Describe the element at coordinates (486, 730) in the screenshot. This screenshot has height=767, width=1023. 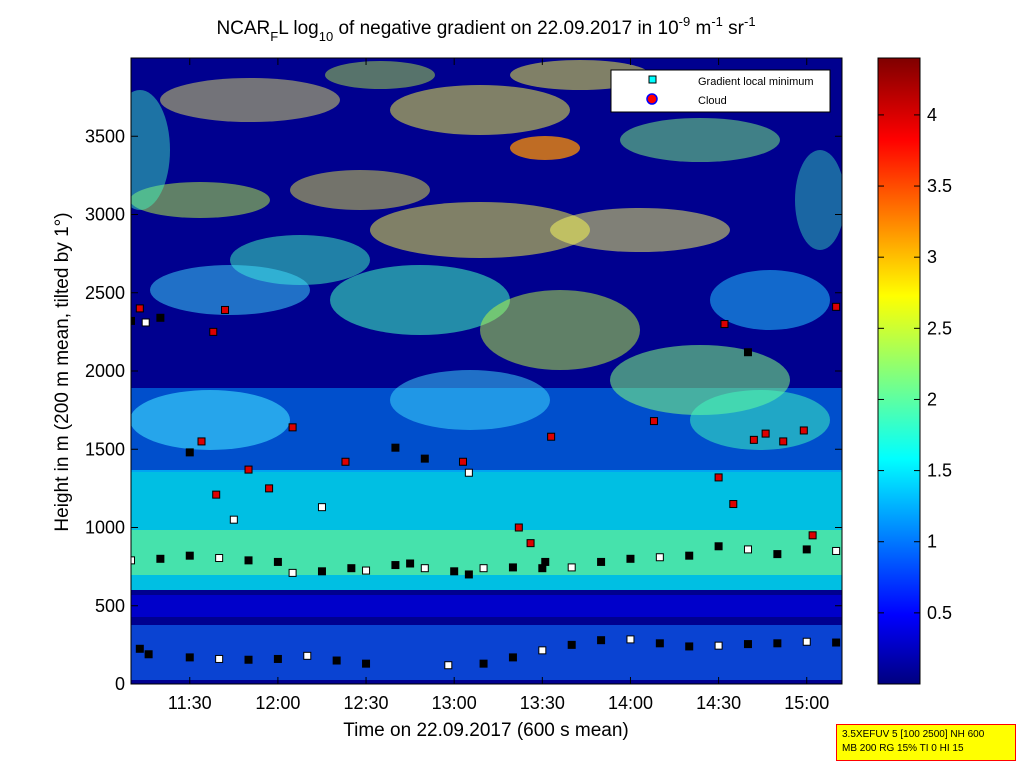
I see `x-axis-label: Time on 22.09.2017 (600 s mean)` at that location.